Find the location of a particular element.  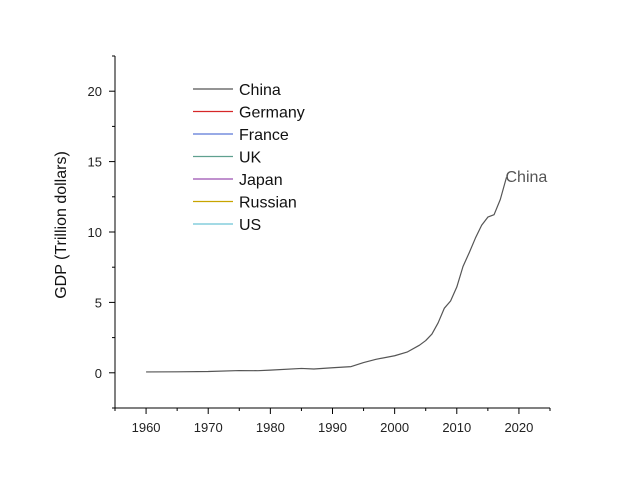

x-tick-label: 2010 is located at coordinates (456, 427).